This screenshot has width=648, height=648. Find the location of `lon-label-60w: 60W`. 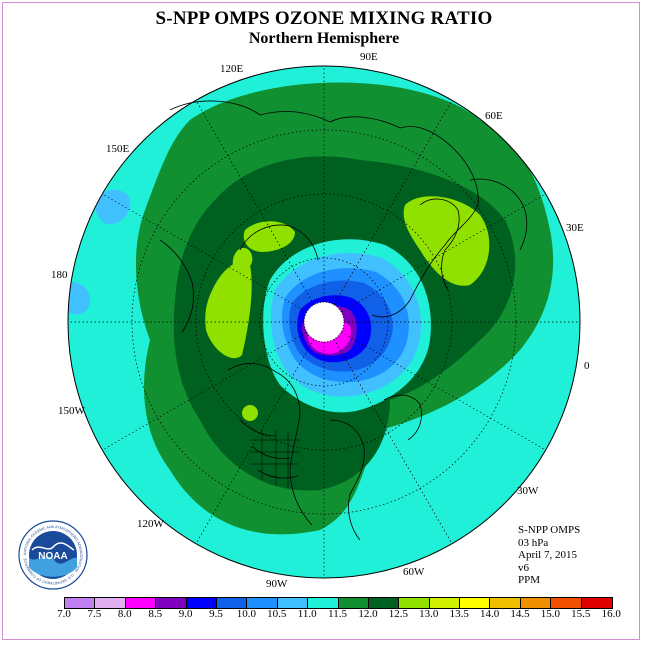

lon-label-60w: 60W is located at coordinates (414, 572).